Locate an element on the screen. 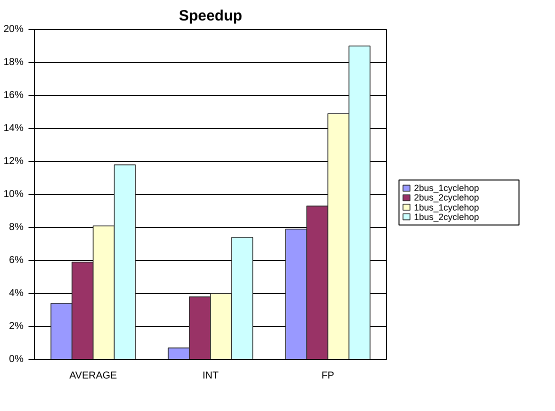 The width and height of the screenshot is (555, 411). legend-label: 1bus_1cyclehop is located at coordinates (447, 207).